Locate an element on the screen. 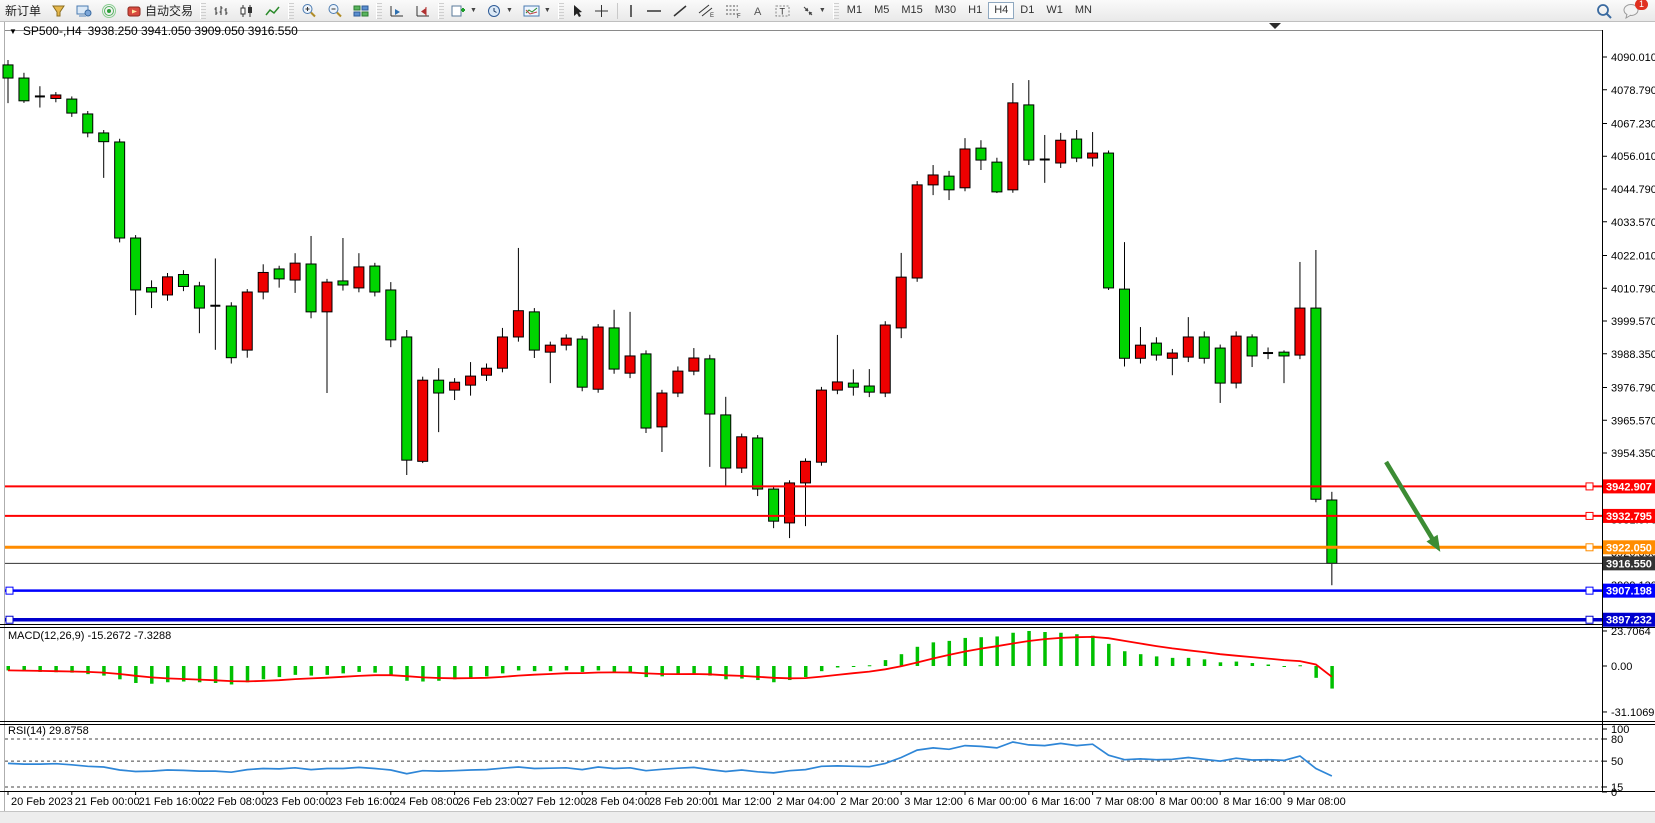  svg-text: 3965.570 is located at coordinates (1633, 421).